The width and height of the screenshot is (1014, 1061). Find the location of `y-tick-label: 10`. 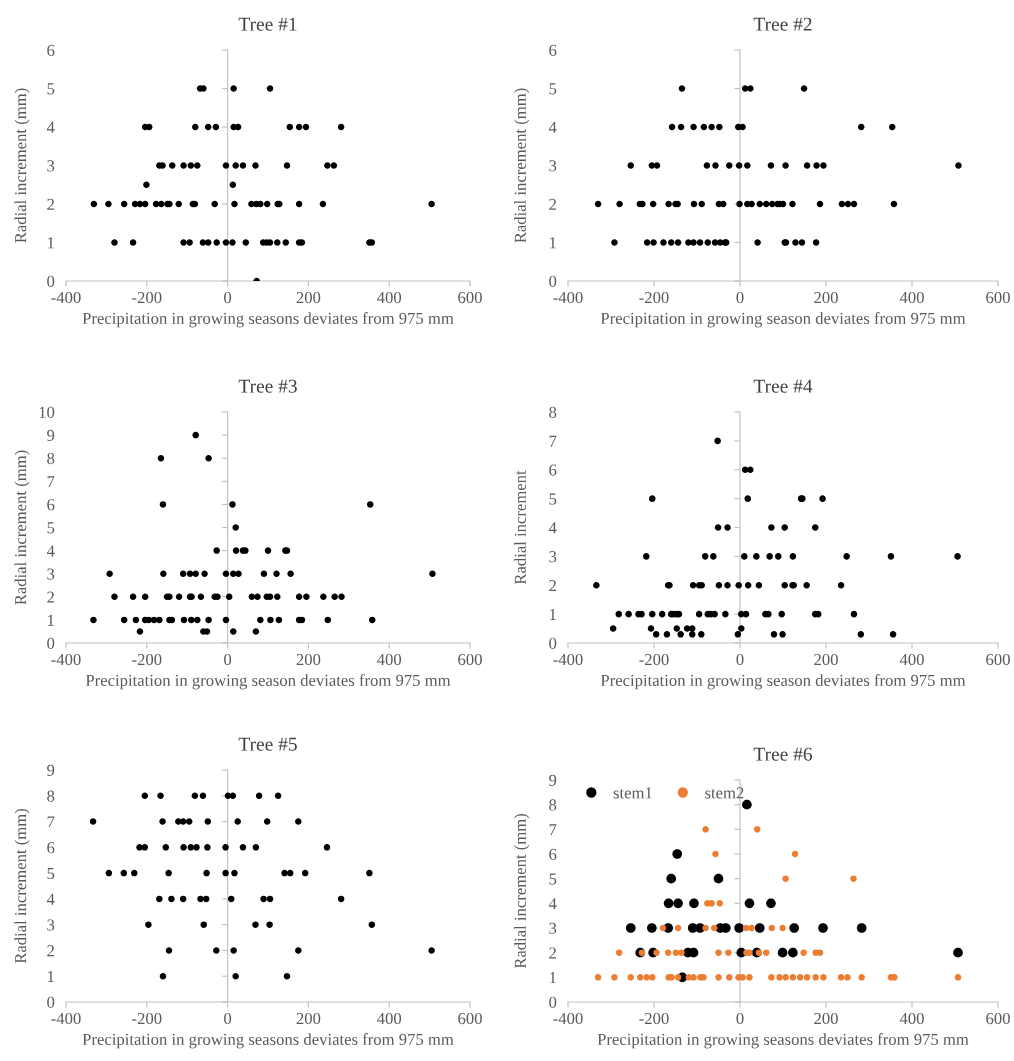

y-tick-label: 10 is located at coordinates (47, 412).